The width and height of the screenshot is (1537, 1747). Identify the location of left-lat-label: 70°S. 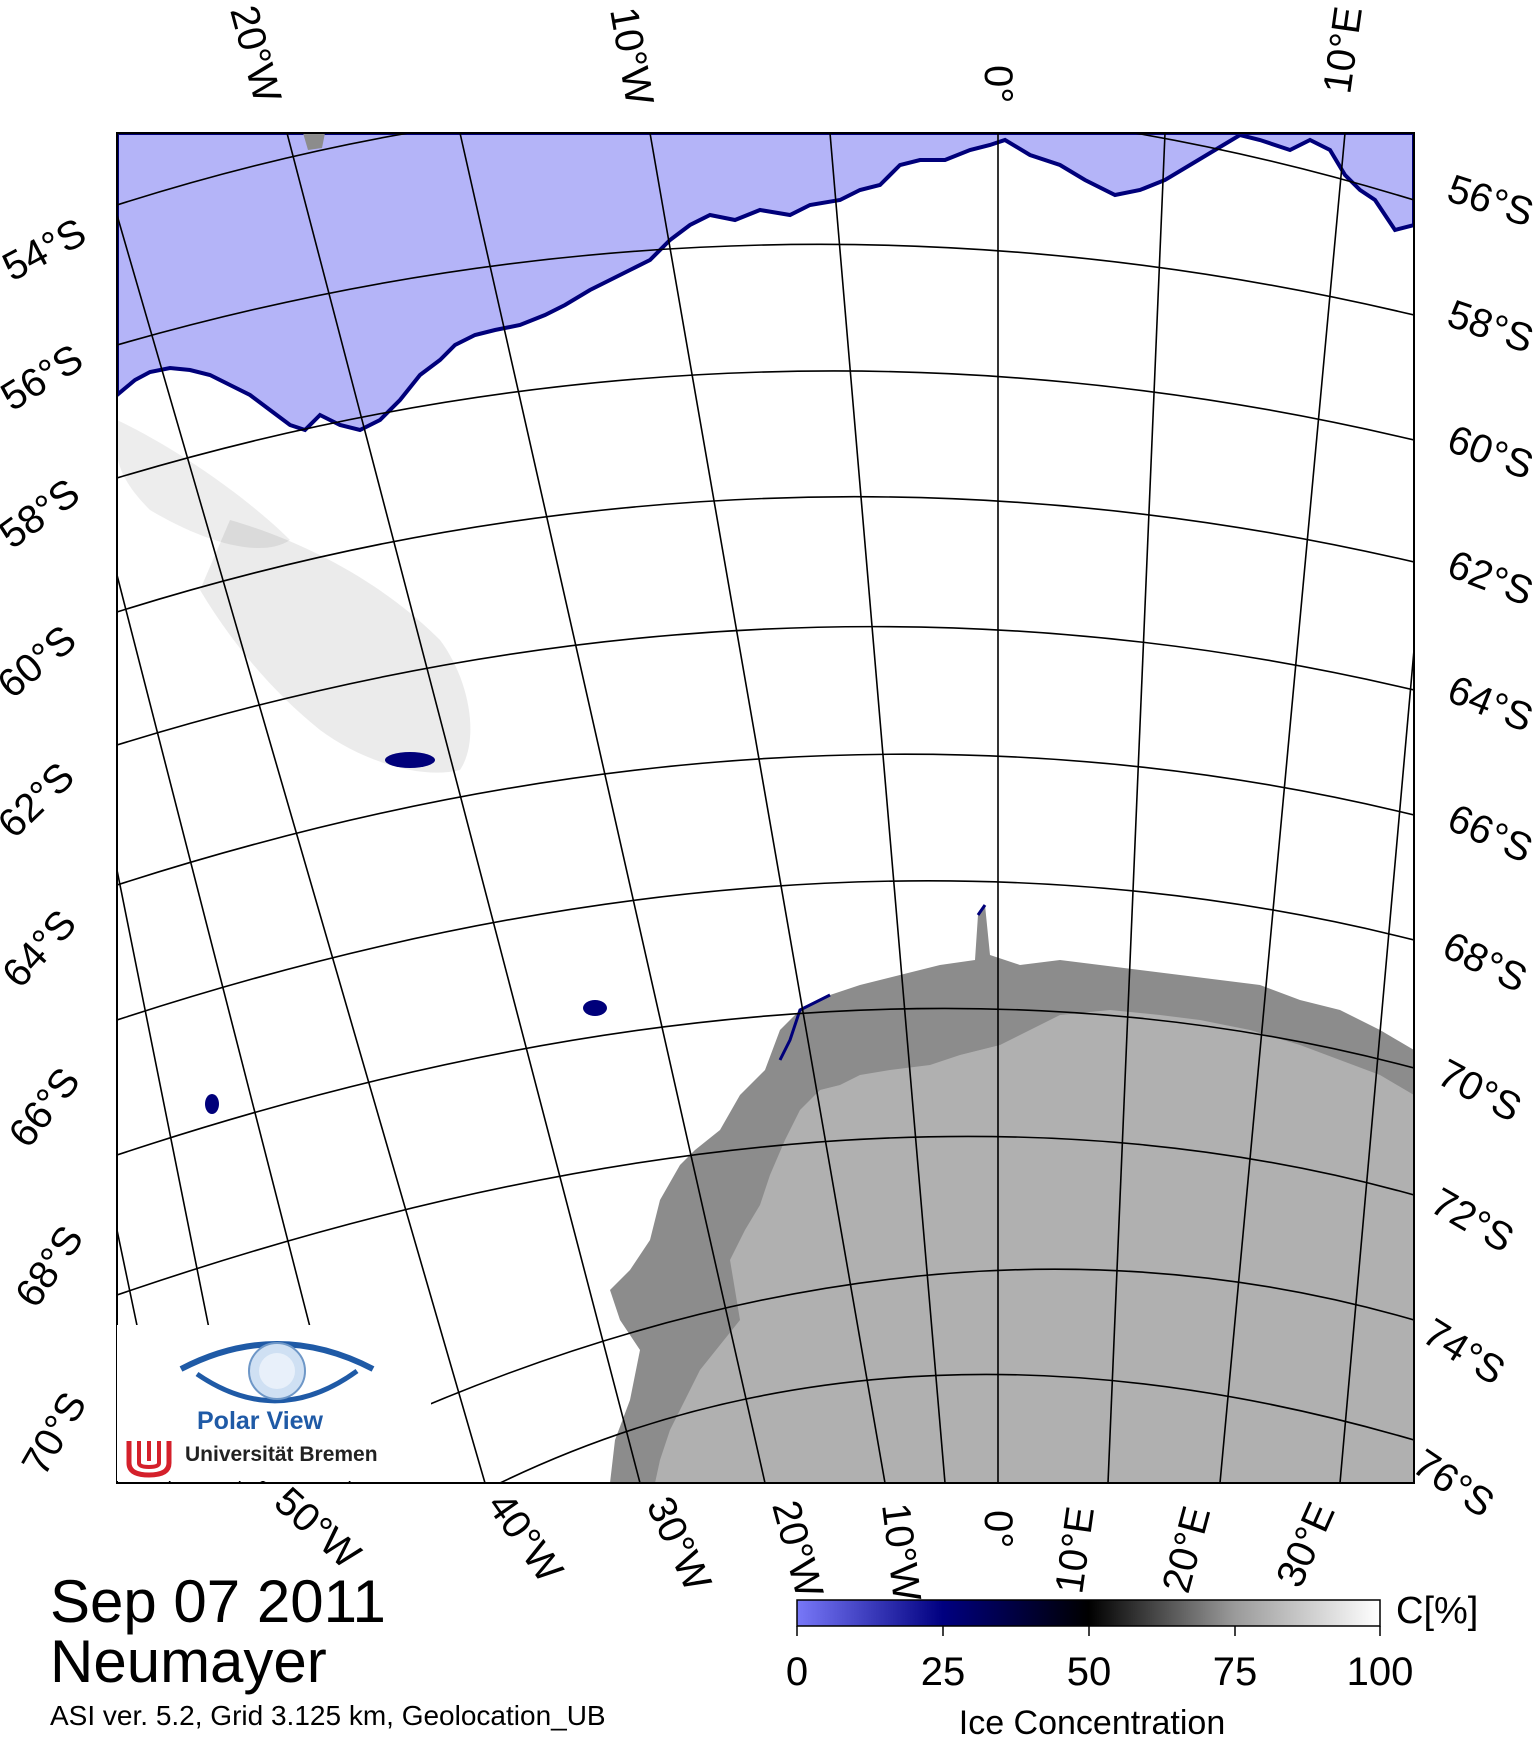
(55, 1433).